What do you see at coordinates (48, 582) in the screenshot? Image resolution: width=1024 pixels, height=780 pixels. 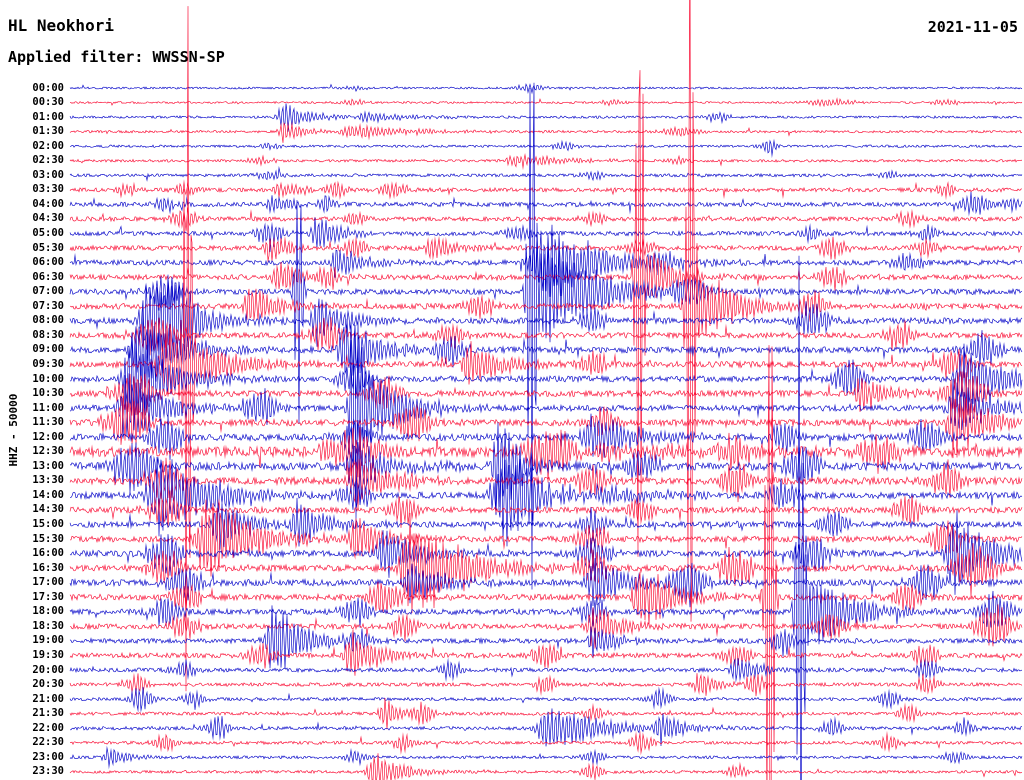 I see `time-label: 17:00` at bounding box center [48, 582].